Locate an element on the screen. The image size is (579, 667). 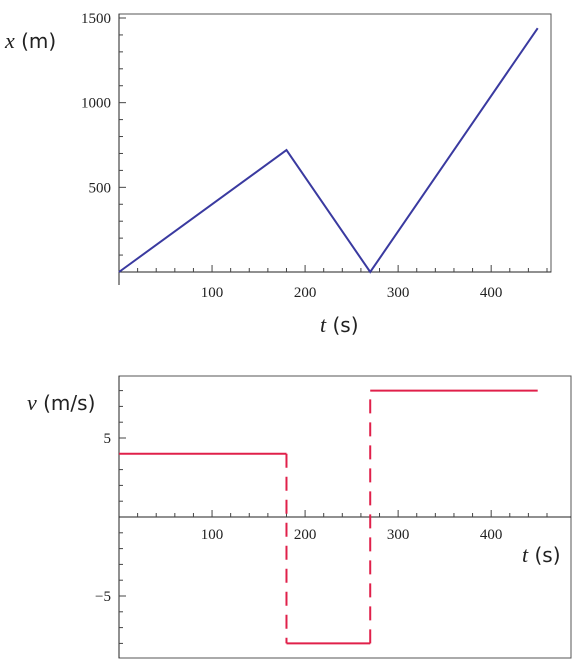
y-tick-label: −5 is located at coordinates (103, 597).